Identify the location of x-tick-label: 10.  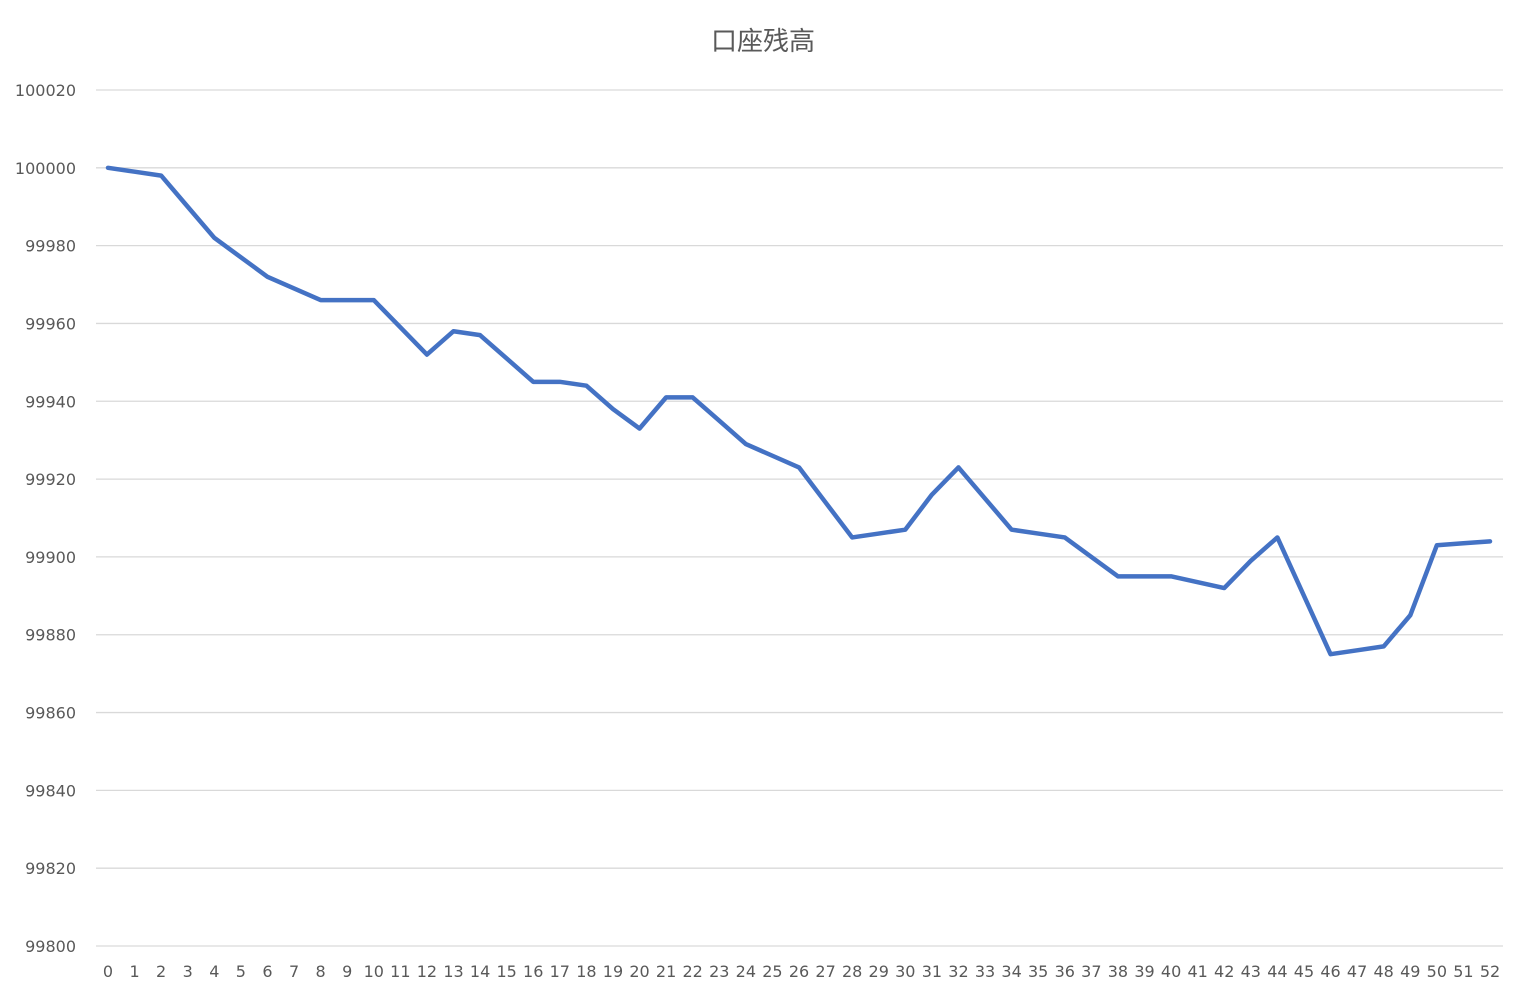
(374, 971).